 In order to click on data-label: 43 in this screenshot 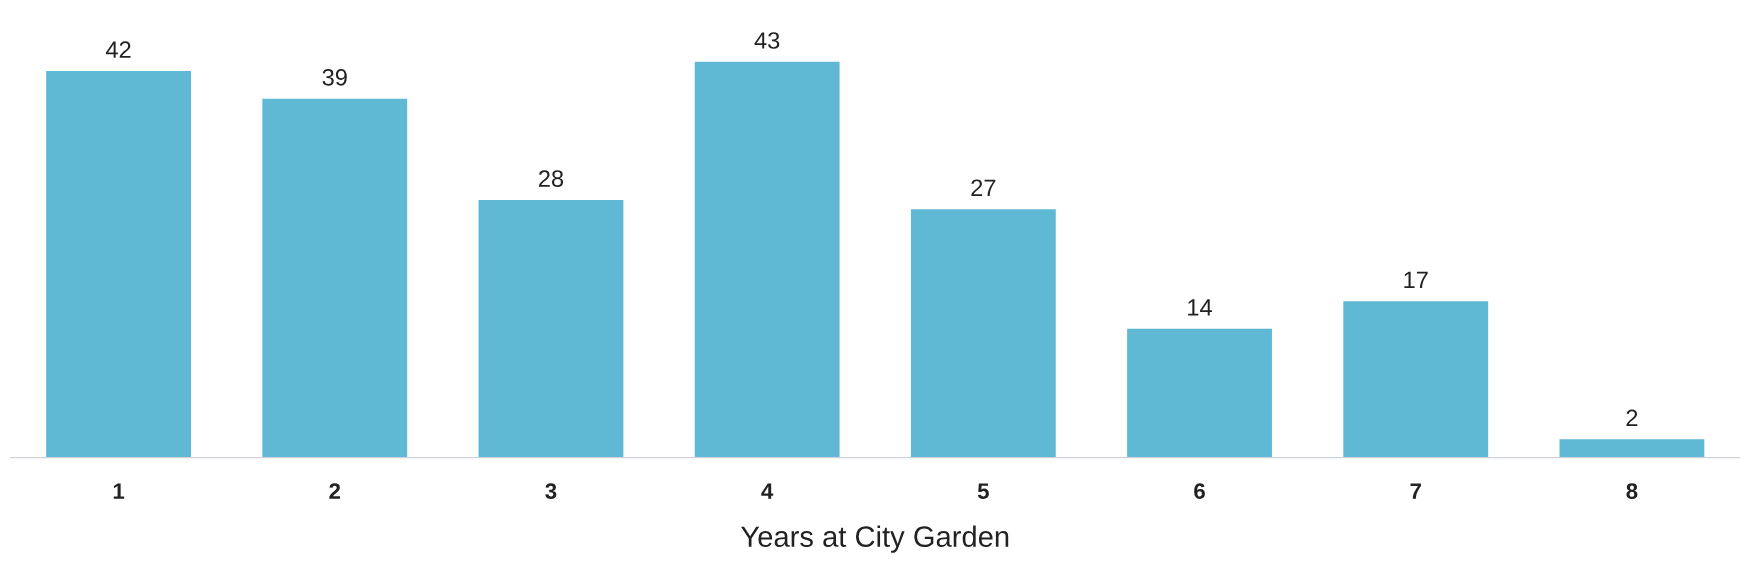, I will do `click(767, 40)`.